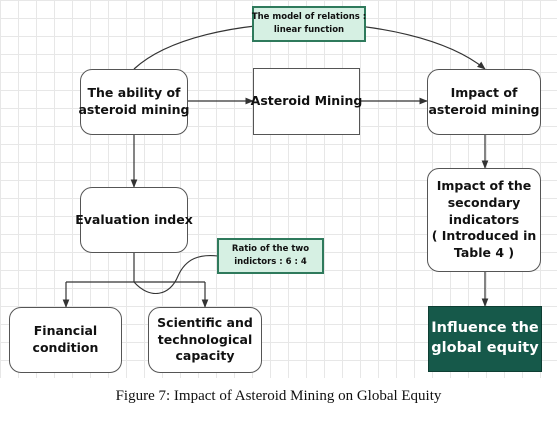  Describe the element at coordinates (134, 93) in the screenshot. I see `node-ability-line-1: The ability of` at that location.